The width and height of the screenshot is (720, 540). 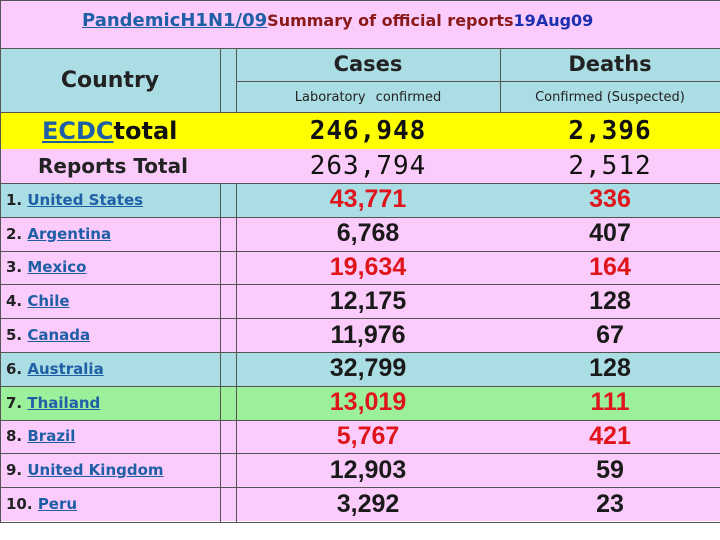 I want to click on table-row: 1. United States 43,771 336, so click(x=360, y=200).